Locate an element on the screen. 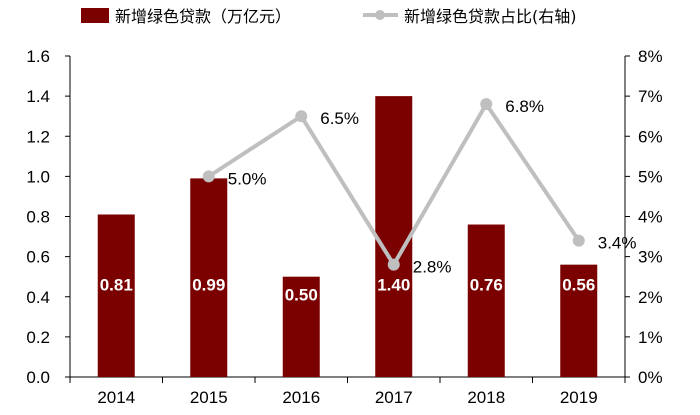 The image size is (700, 415). x-tick-label-2019: 2019 is located at coordinates (579, 397).